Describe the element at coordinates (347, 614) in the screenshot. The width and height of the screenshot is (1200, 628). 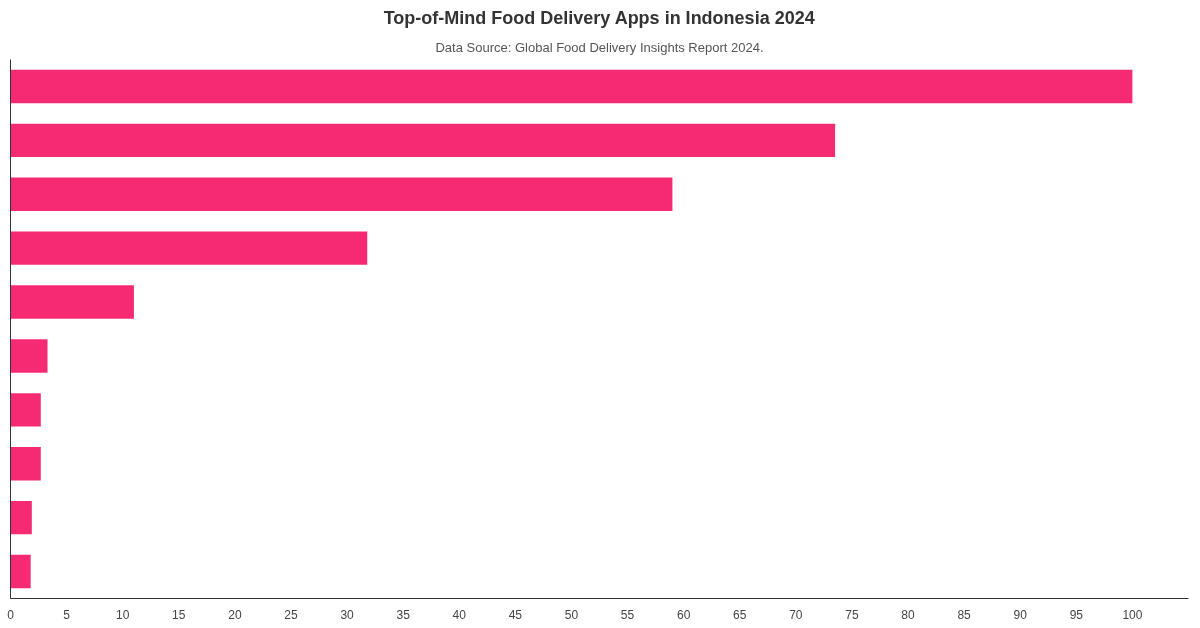
I see `x-tick-label: 30` at that location.